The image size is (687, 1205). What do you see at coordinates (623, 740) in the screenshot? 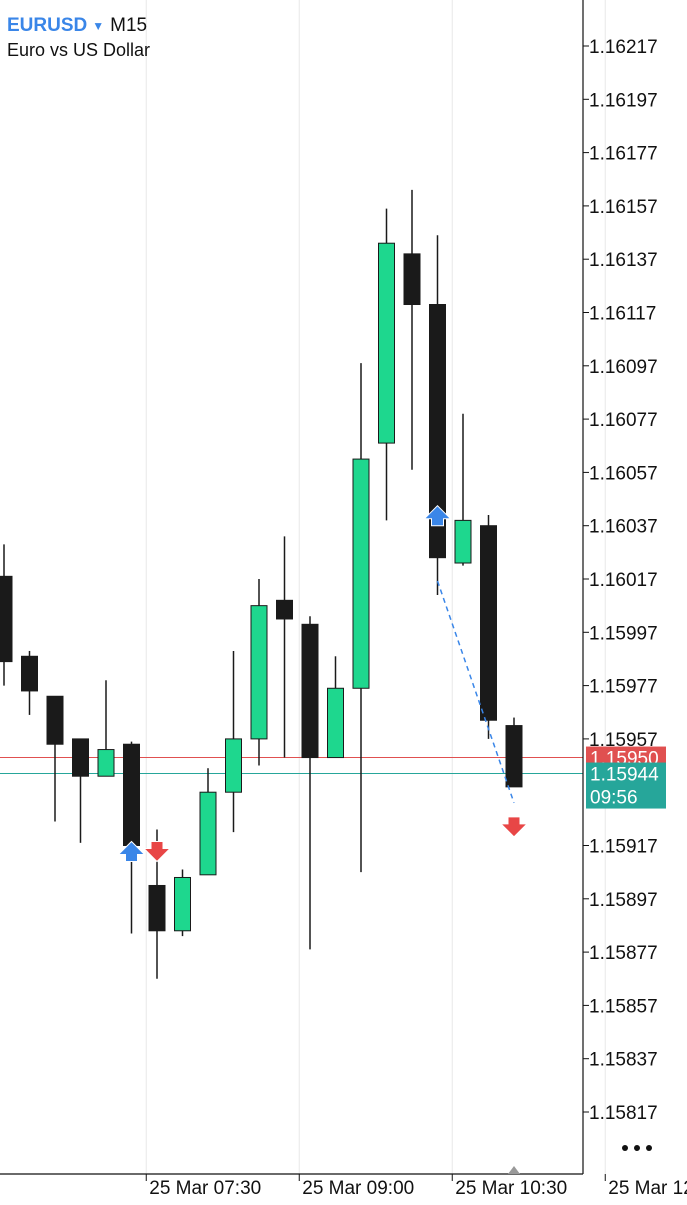
I see `price-tick-label: 1.15957` at bounding box center [623, 740].